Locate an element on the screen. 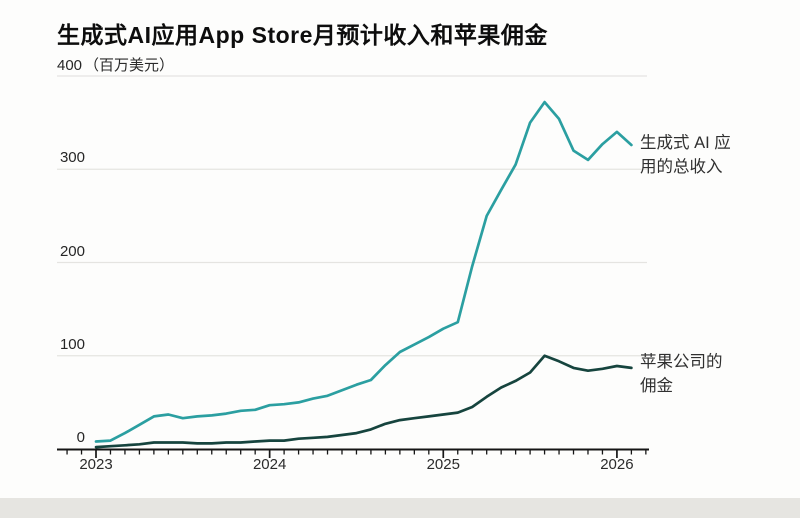 This screenshot has width=800, height=518. x-tick-label: 2024 is located at coordinates (269, 464).